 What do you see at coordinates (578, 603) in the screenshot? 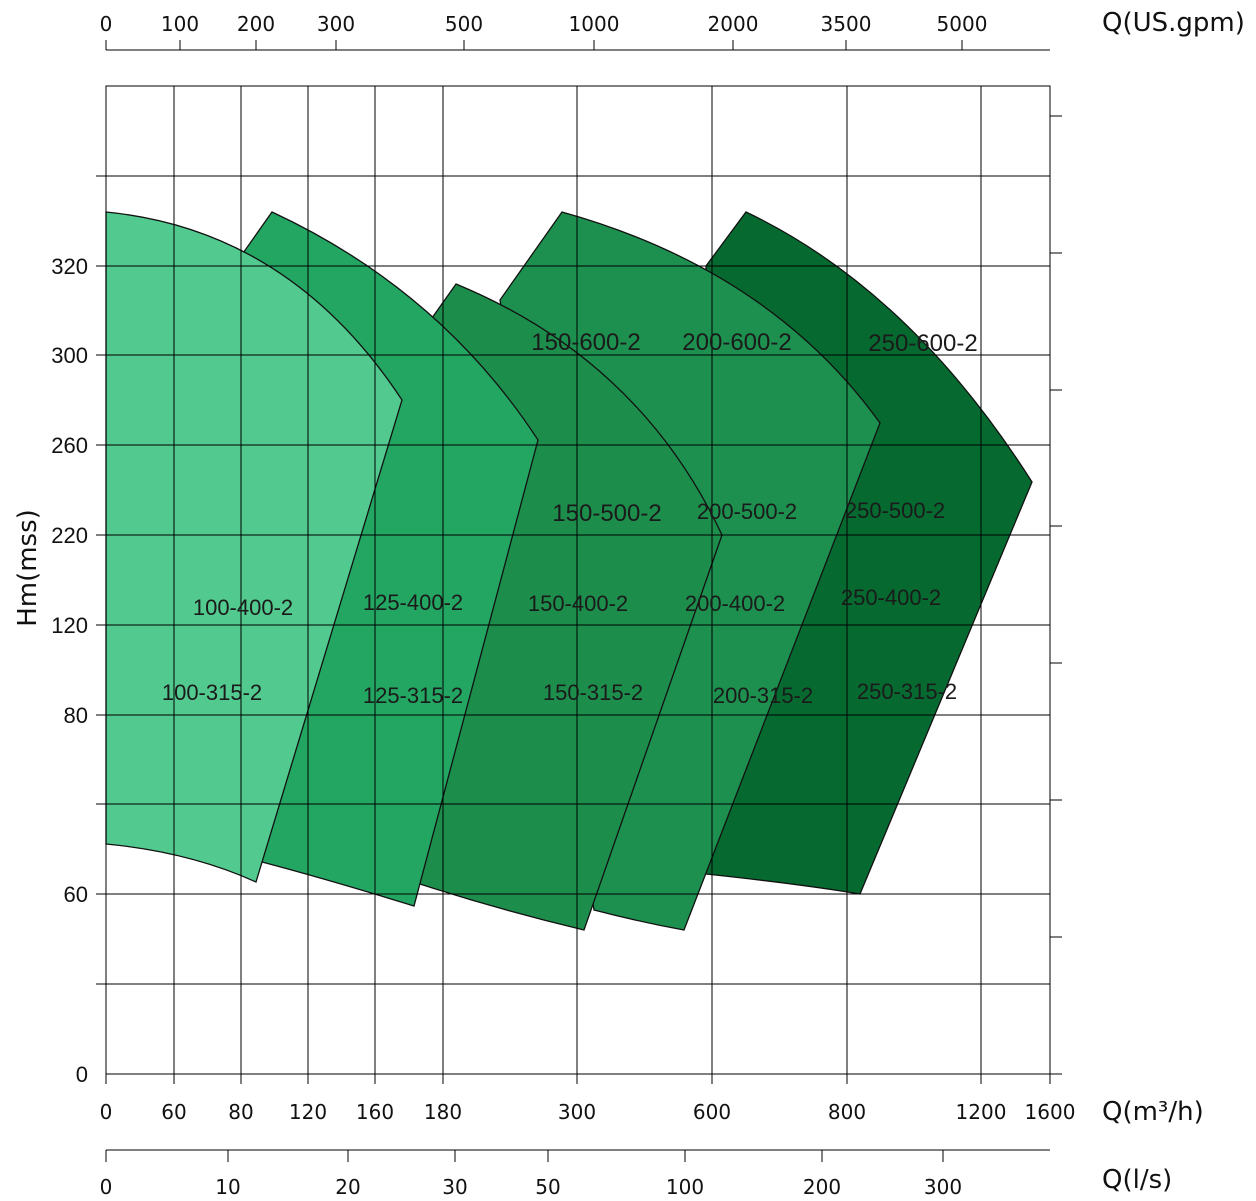
I see `model-label-150-400-2: 150-400-2` at bounding box center [578, 603].